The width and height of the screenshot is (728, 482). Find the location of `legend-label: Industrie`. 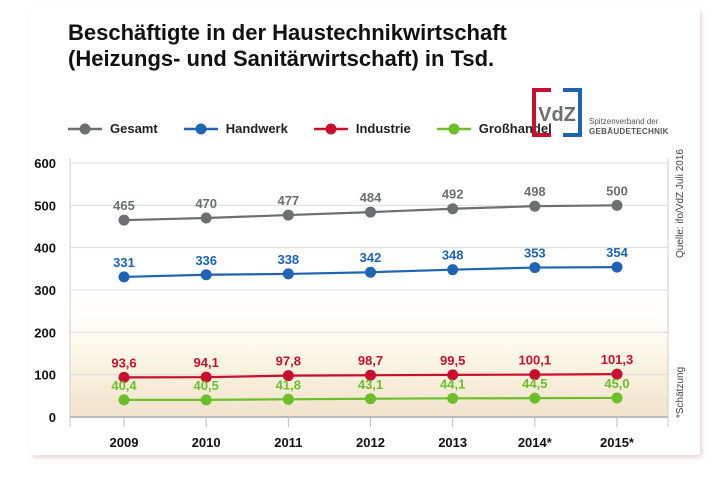

legend-label: Industrie is located at coordinates (383, 128).